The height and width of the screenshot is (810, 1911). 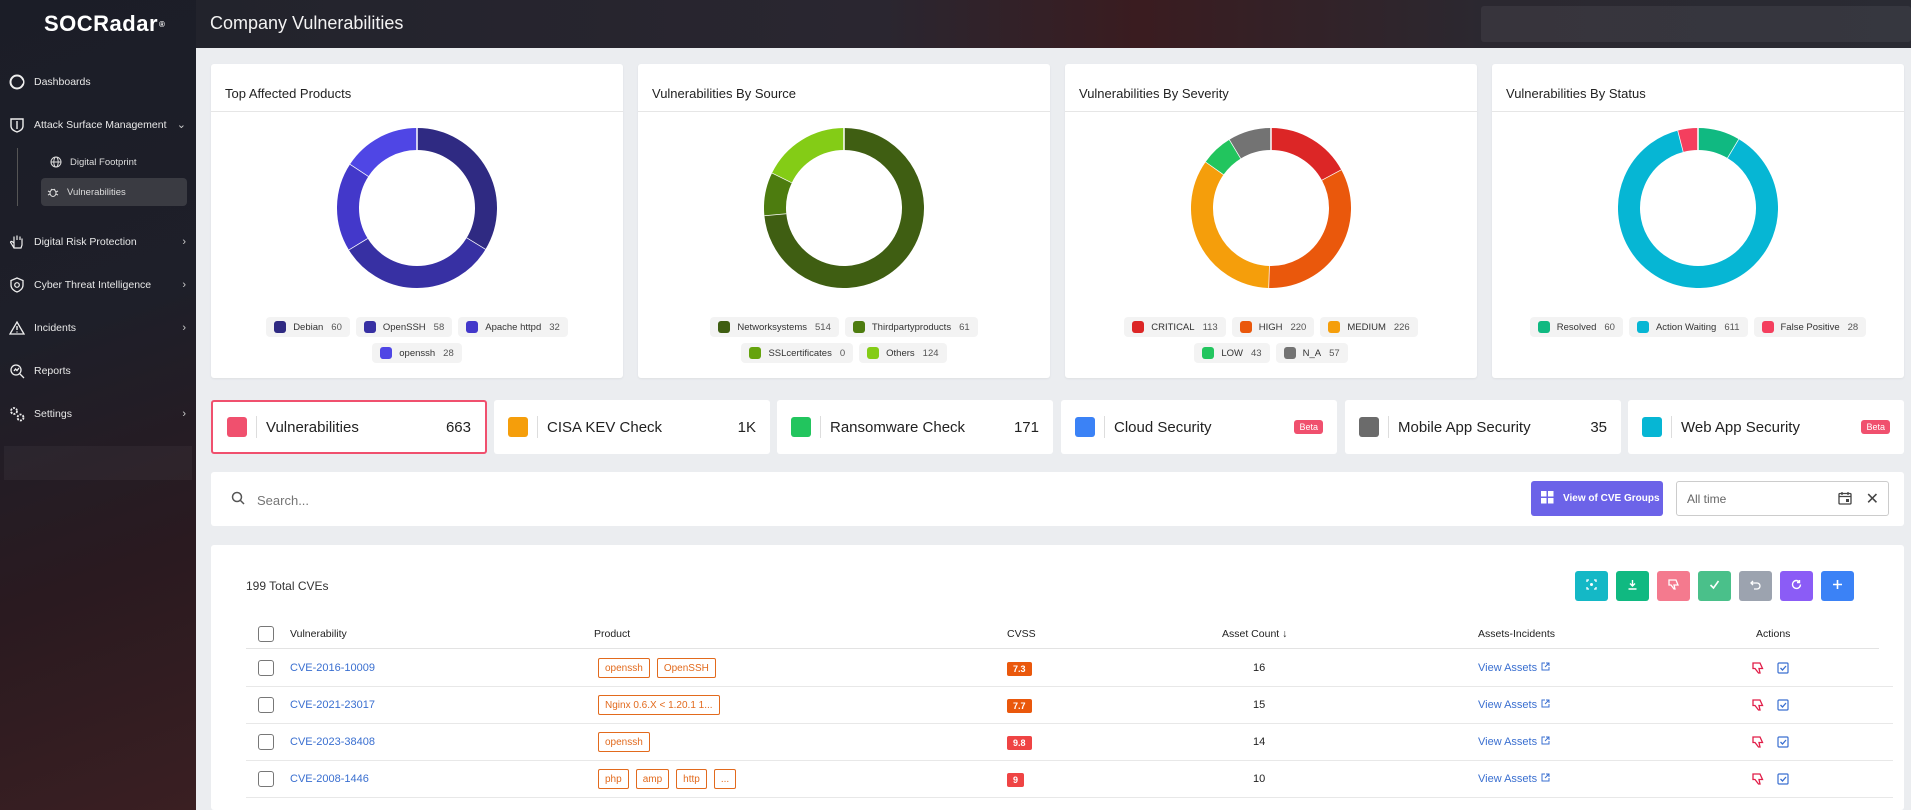 What do you see at coordinates (964, 327) in the screenshot?
I see `legend-count: 61` at bounding box center [964, 327].